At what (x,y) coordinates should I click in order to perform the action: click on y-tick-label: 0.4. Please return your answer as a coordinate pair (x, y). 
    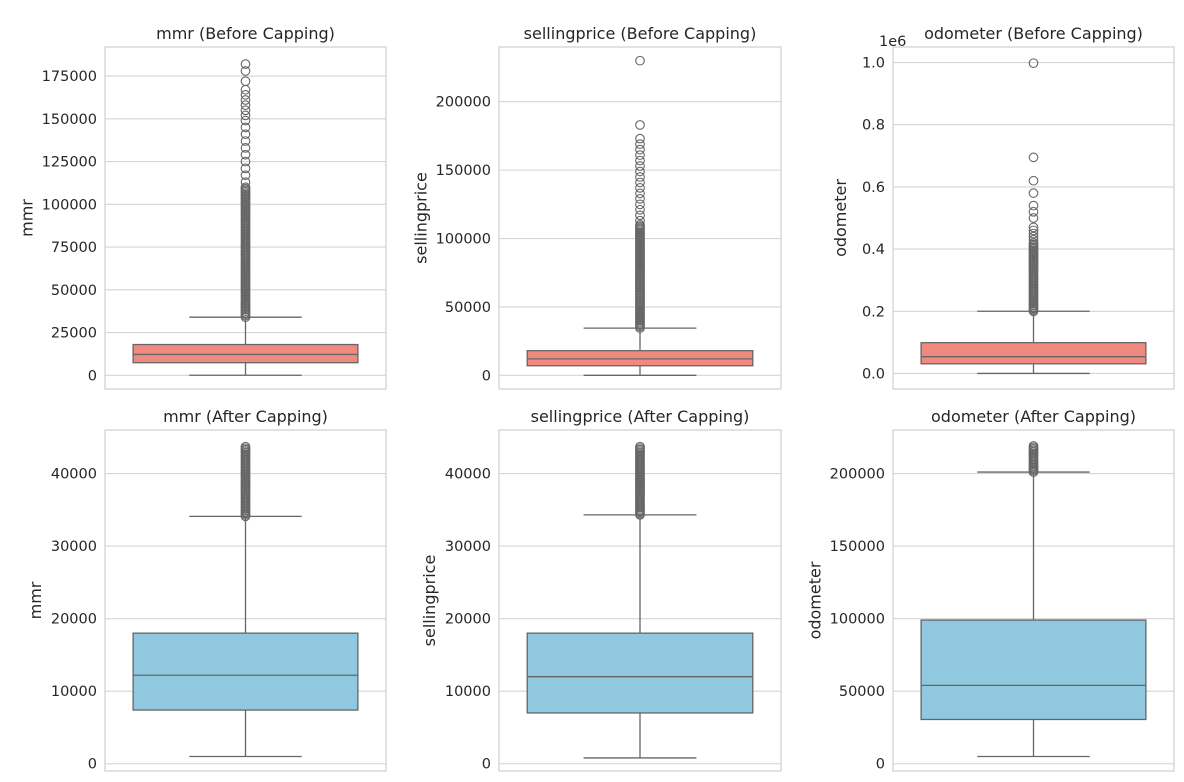
    Looking at the image, I should click on (873, 250).